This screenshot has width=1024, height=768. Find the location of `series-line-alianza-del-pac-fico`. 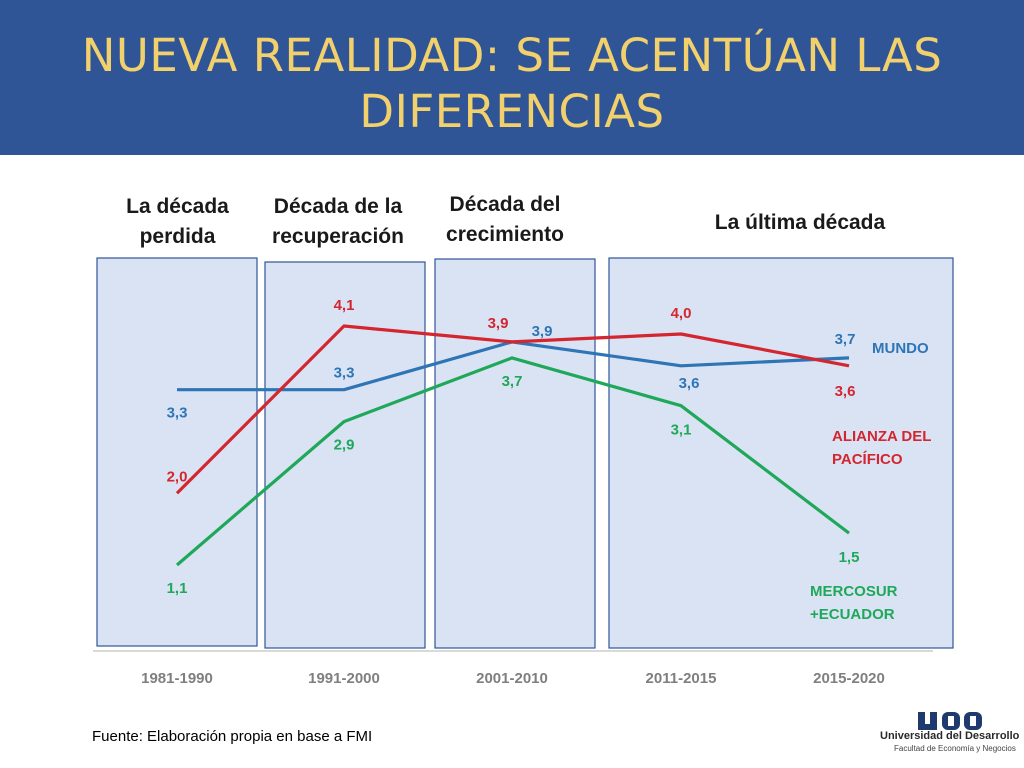

series-line-alianza-del-pac-fico is located at coordinates (512, 409).